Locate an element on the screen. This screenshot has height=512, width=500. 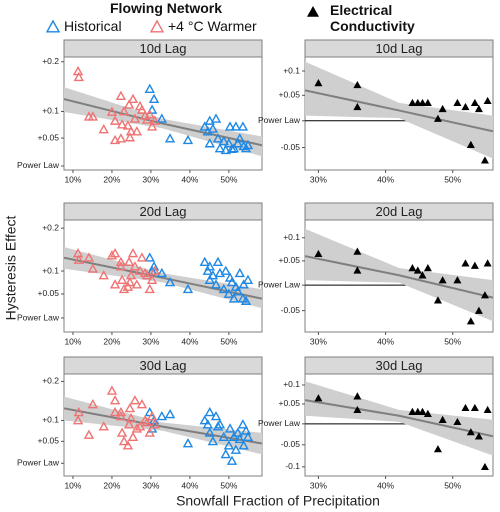
x-axis-title: Snowfall Fraction of Precipitation is located at coordinates (278, 501).